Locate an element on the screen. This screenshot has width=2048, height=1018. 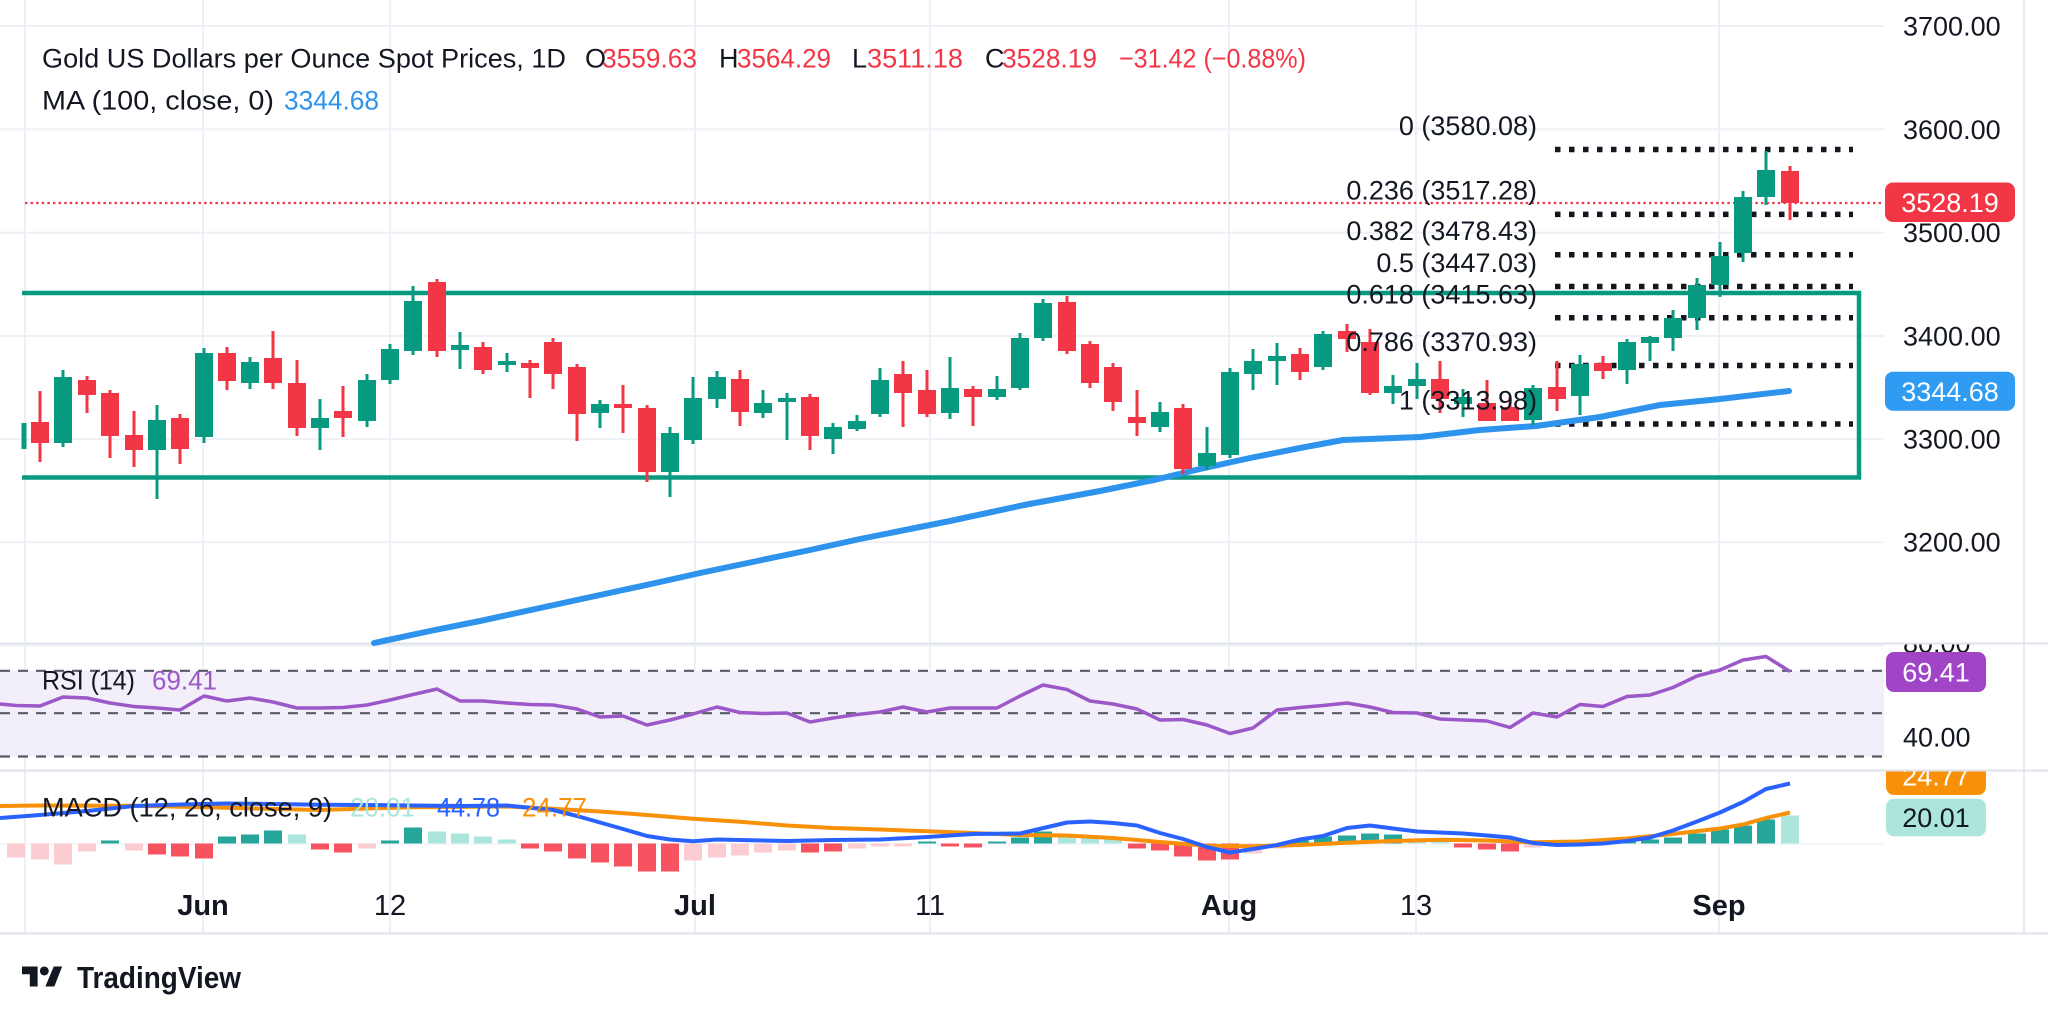
svg-text: 0.5 (3447.03) is located at coordinates (1456, 263).